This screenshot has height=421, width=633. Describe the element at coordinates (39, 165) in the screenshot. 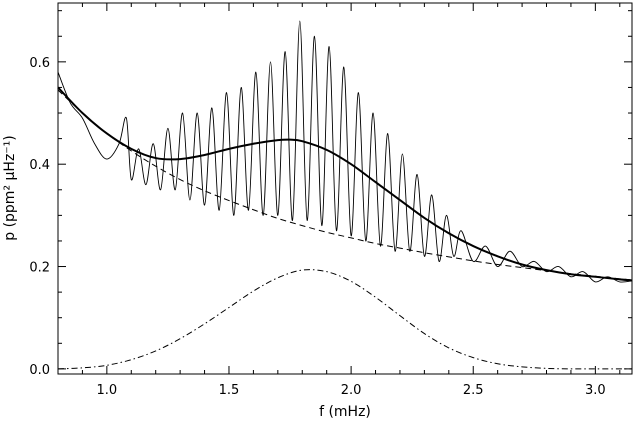

I see `y-tick-label: 0.4` at that location.